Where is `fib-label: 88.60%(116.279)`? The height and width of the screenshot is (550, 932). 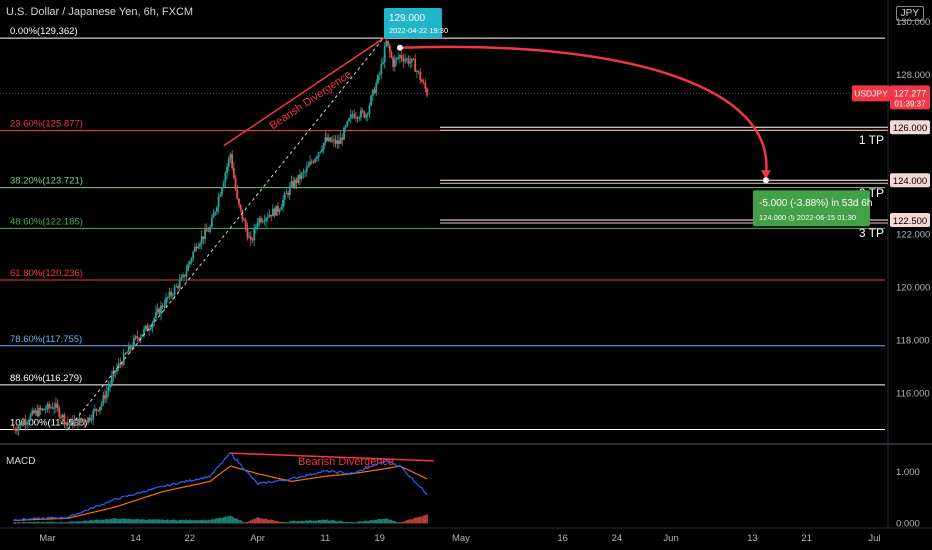 fib-label: 88.60%(116.279) is located at coordinates (46, 378).